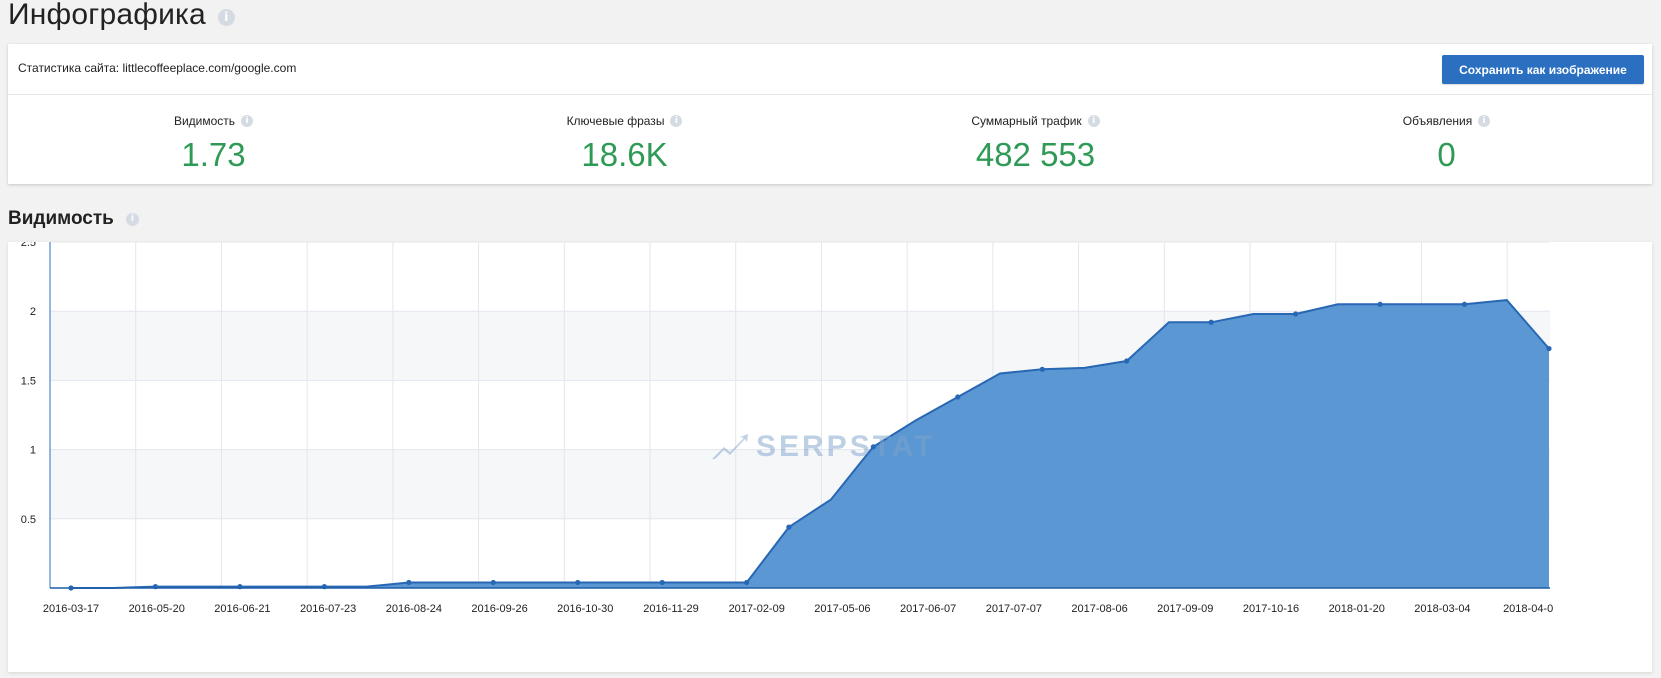  What do you see at coordinates (624, 154) in the screenshot?
I see `metric-value: 18.6K` at bounding box center [624, 154].